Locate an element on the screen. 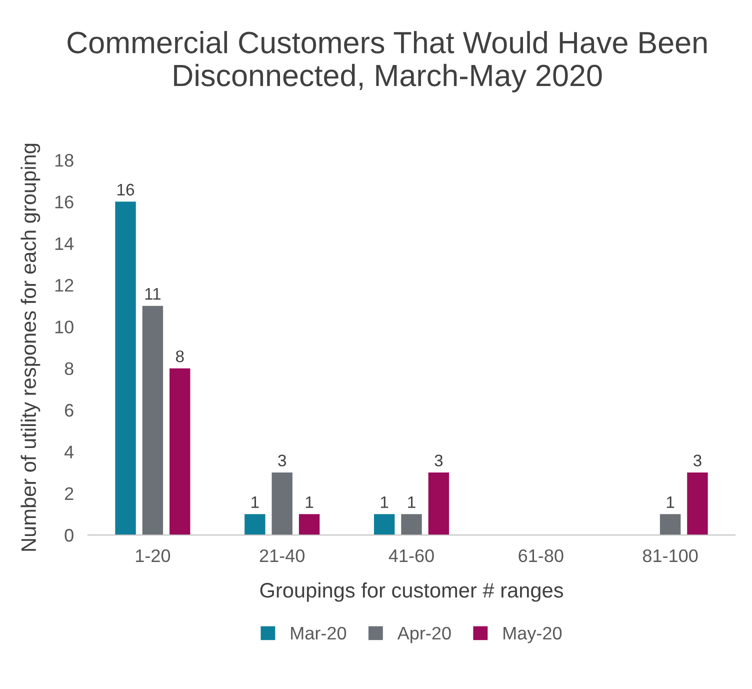 This screenshot has height=689, width=752. data-label: 8 is located at coordinates (180, 356).